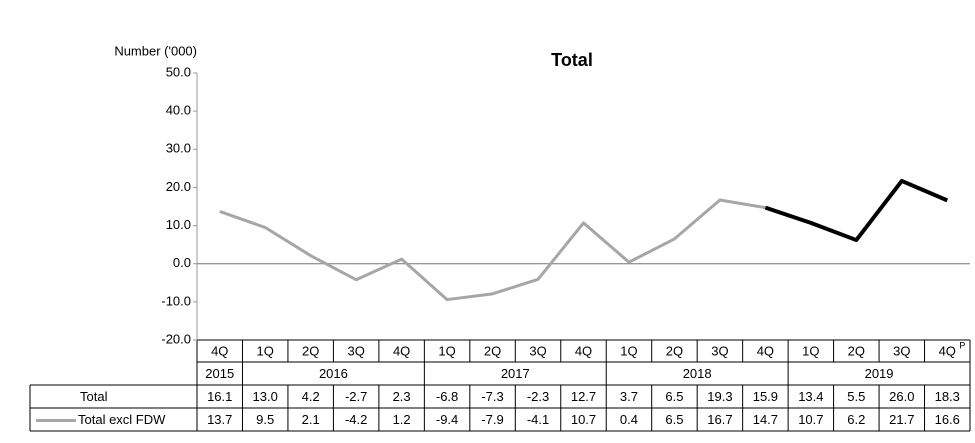 Image resolution: width=975 pixels, height=443 pixels. What do you see at coordinates (765, 419) in the screenshot?
I see `table-value: 14.7` at bounding box center [765, 419].